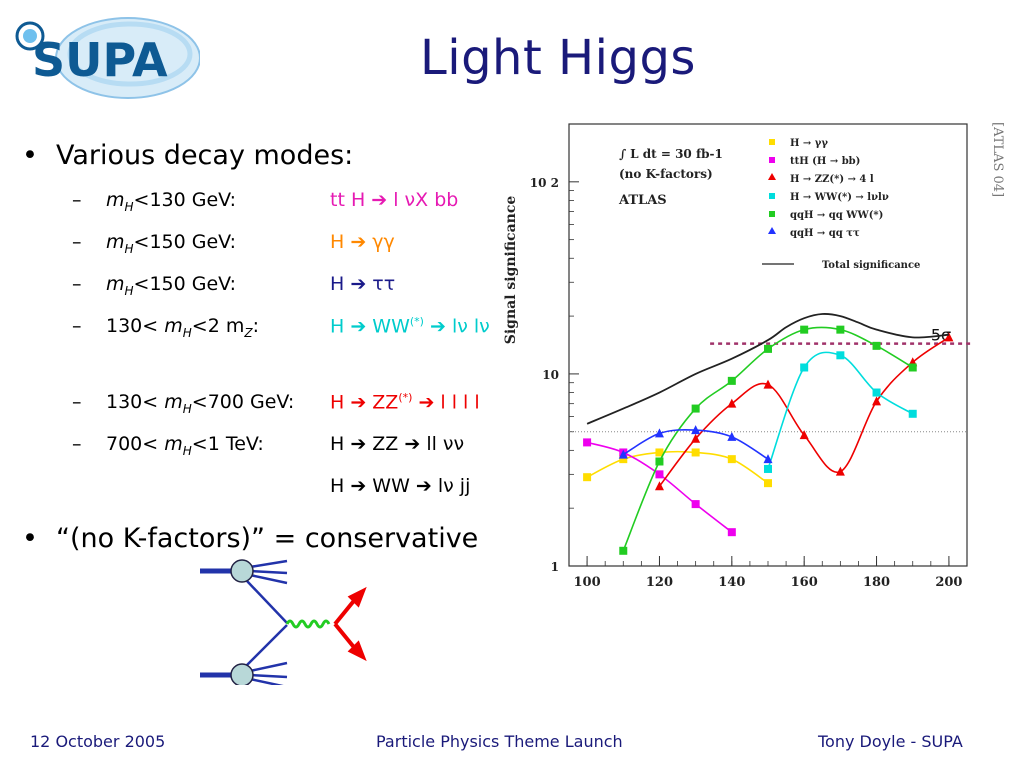 Image resolution: width=1024 pixels, height=768 pixels. What do you see at coordinates (394, 200) in the screenshot?
I see `decay-process: tt H ➔ l νX bb` at bounding box center [394, 200].